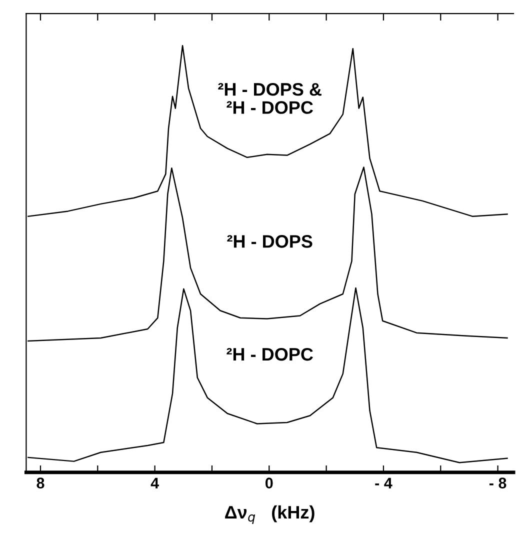 This screenshot has width=524, height=543. I want to click on x-tick-label: - 4, so click(383, 483).